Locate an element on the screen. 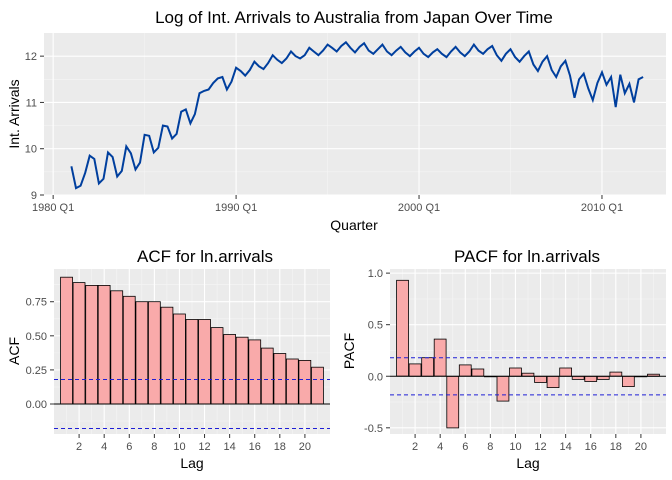  pacf-chart-x-axis-title: Lag is located at coordinates (527, 463).